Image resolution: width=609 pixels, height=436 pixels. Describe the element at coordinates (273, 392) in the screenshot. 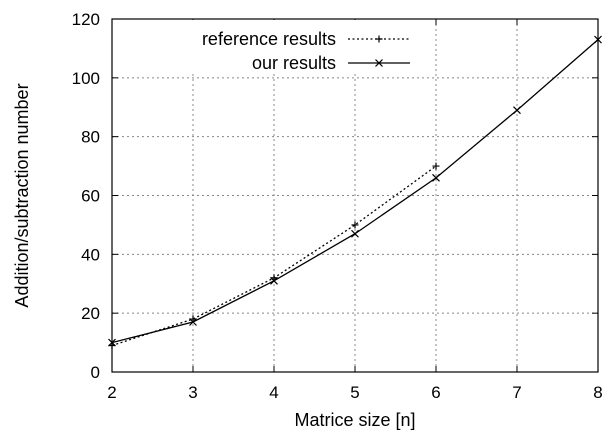

I see `x-tick-label: 4` at that location.